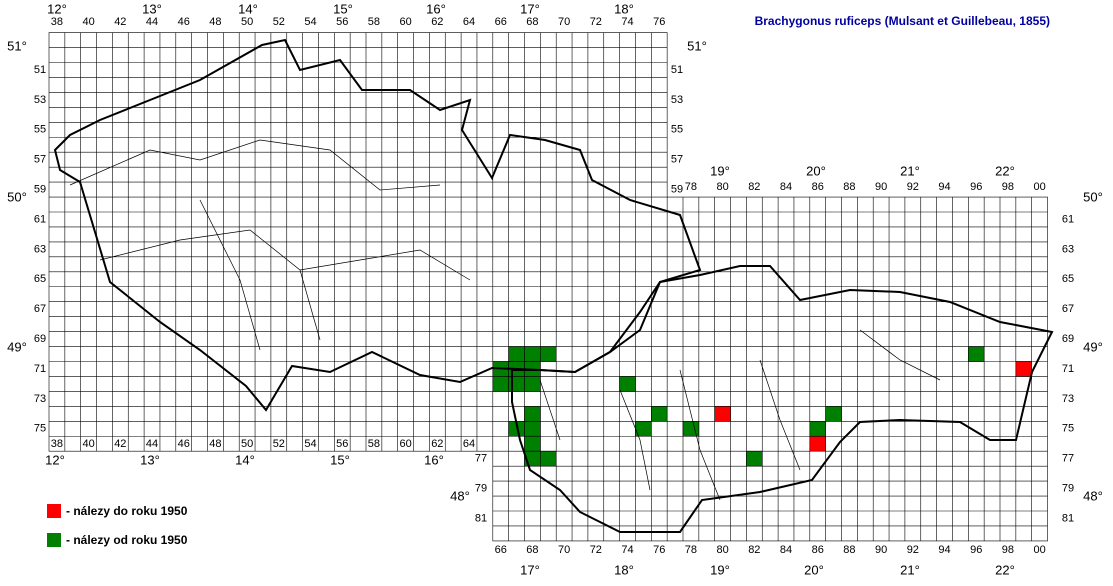 Image resolution: width=1113 pixels, height=586 pixels. What do you see at coordinates (55, 459) in the screenshot?
I see `longitude-label: 12°` at bounding box center [55, 459].